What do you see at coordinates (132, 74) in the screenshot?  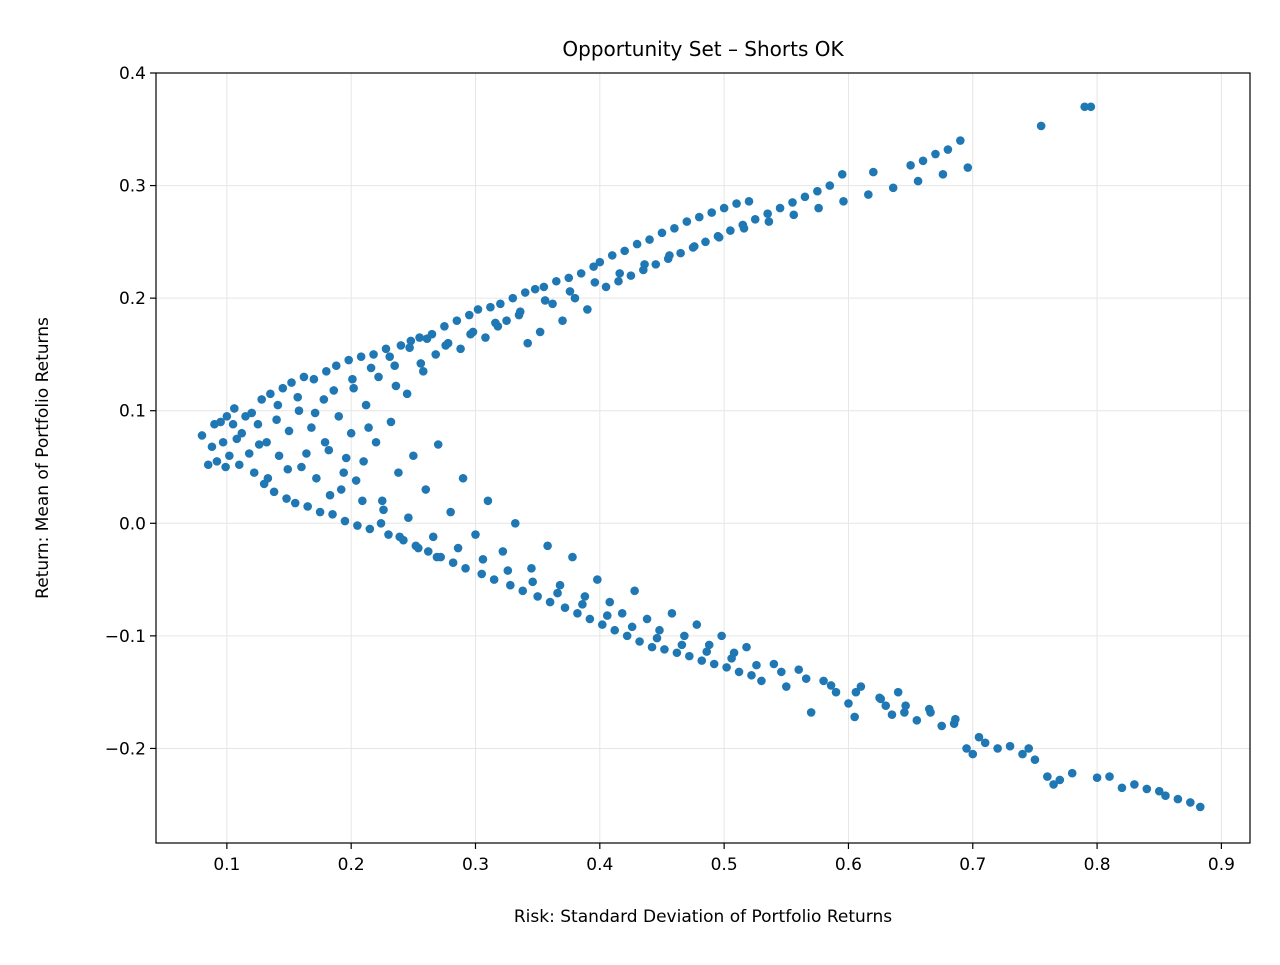 I see `y-tick-label: 0.4` at bounding box center [132, 74].